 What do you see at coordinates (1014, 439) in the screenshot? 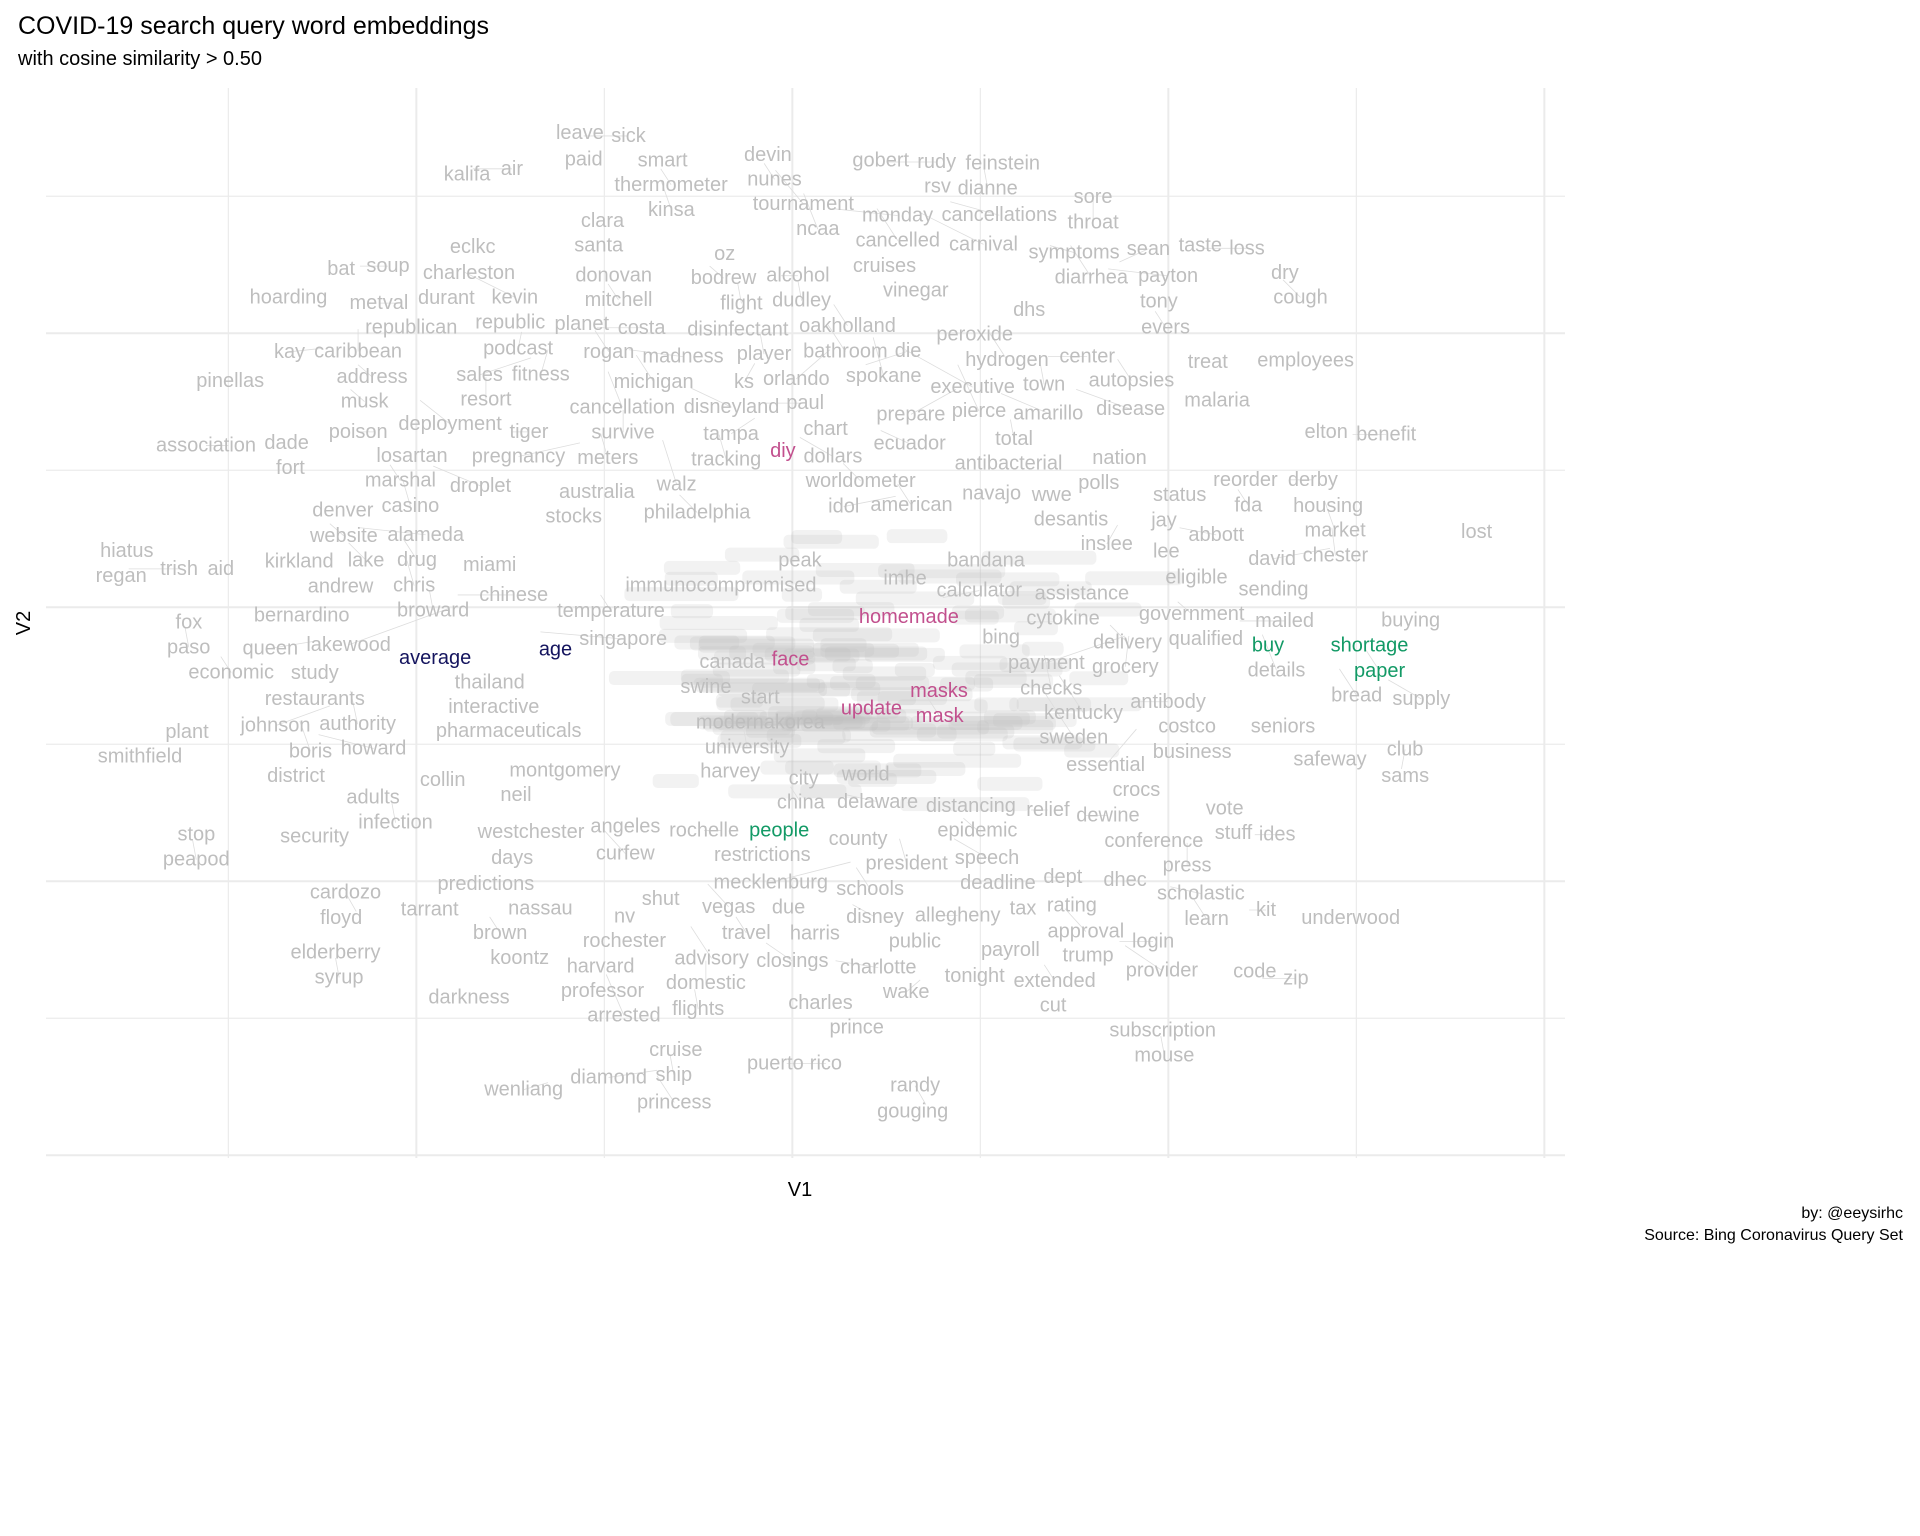
I see `word-label: total` at bounding box center [1014, 439].